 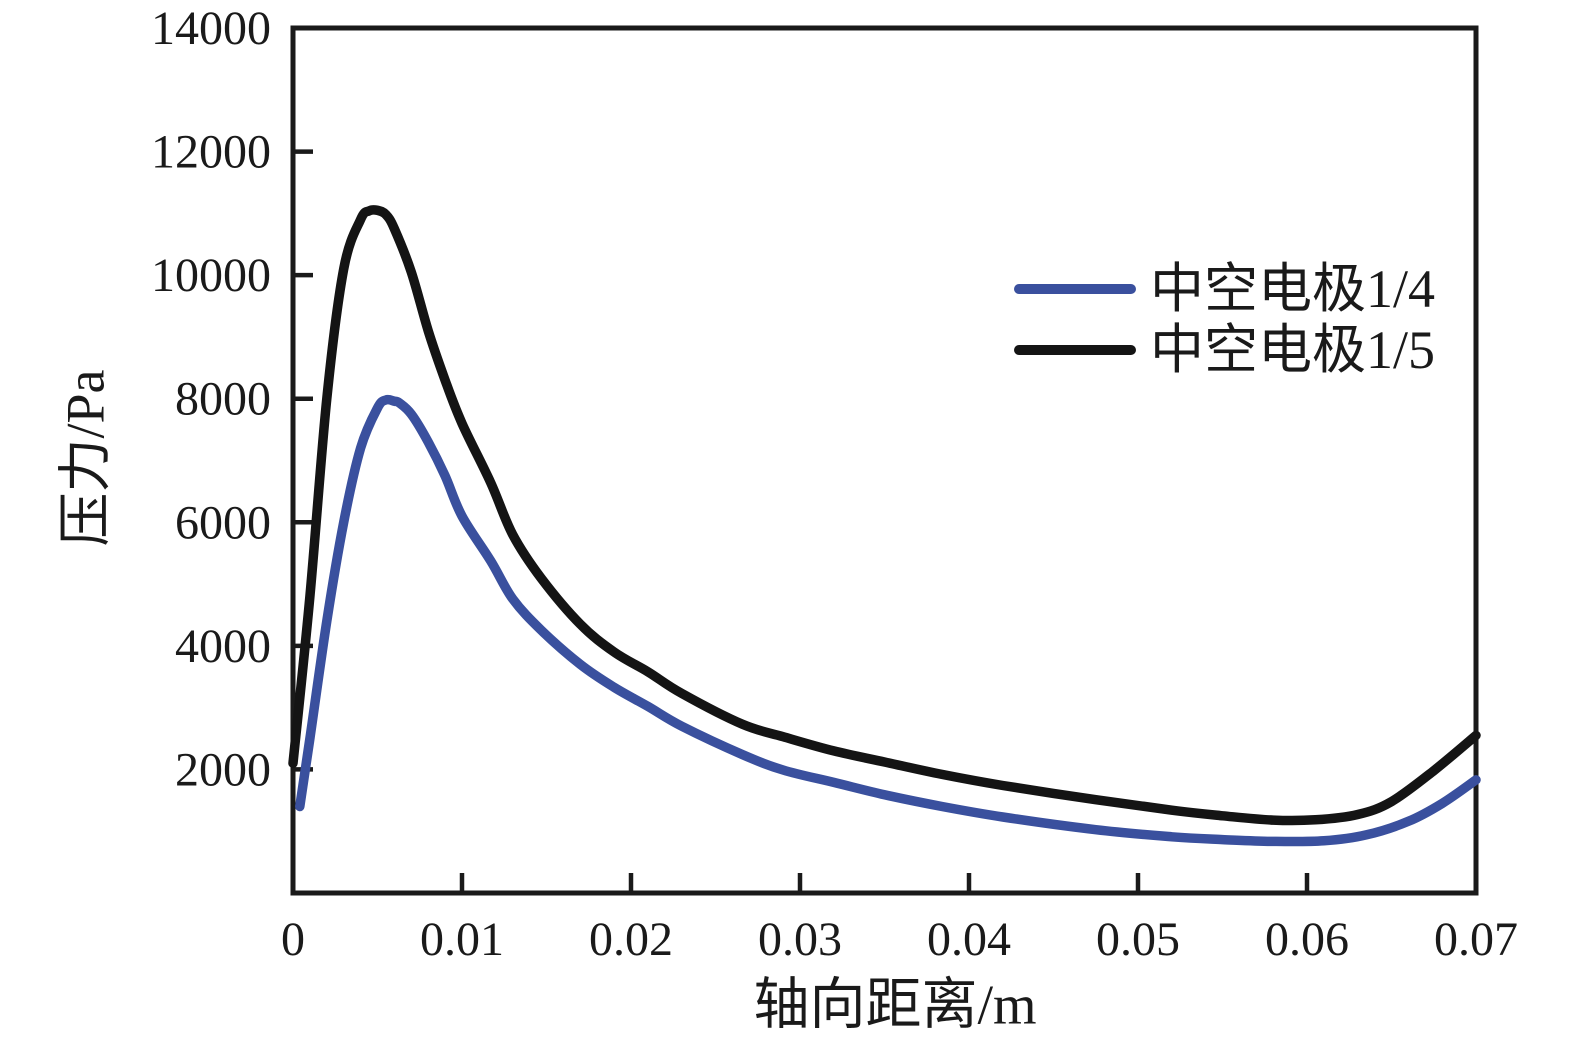 What do you see at coordinates (85, 458) in the screenshot?
I see `y-axis-title: 压力/Pa` at bounding box center [85, 458].